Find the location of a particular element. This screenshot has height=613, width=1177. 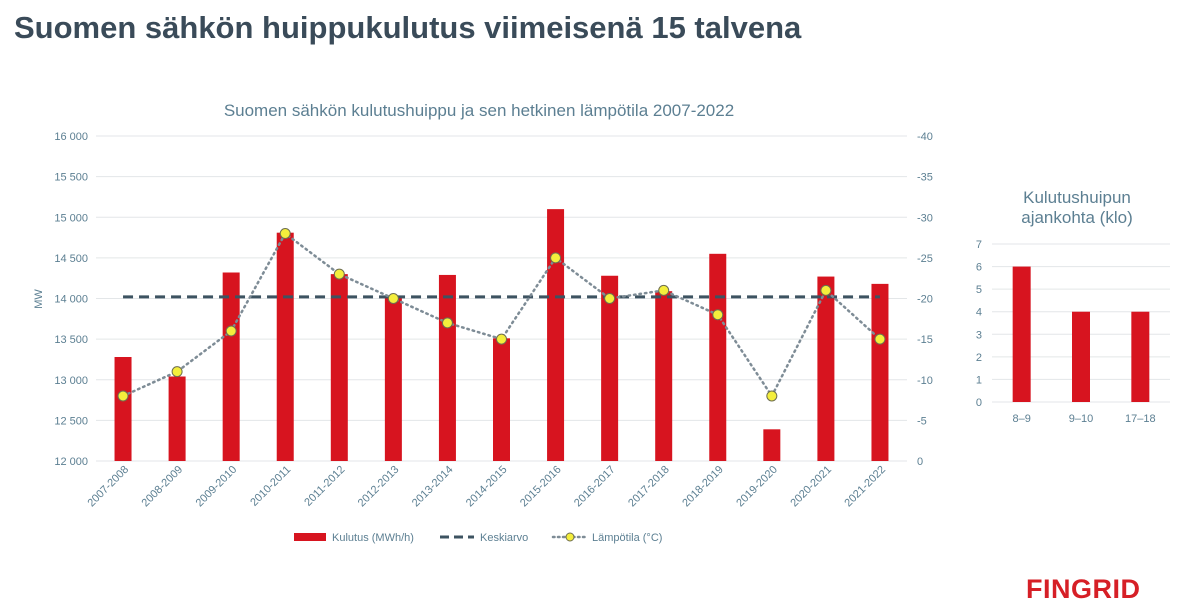

main-y-tick-label: 14 000 is located at coordinates (71, 300).